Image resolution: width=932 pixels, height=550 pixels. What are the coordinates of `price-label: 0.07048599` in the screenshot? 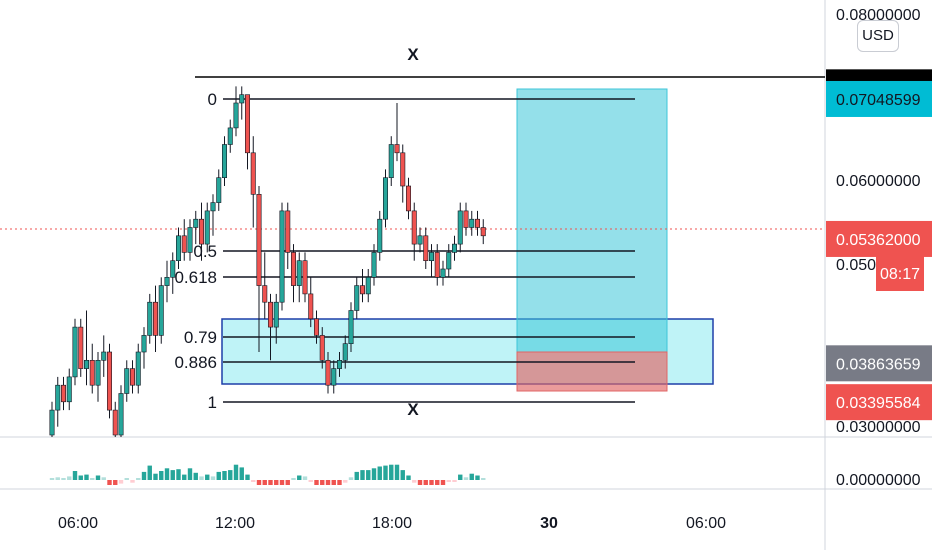 It's located at (879, 98).